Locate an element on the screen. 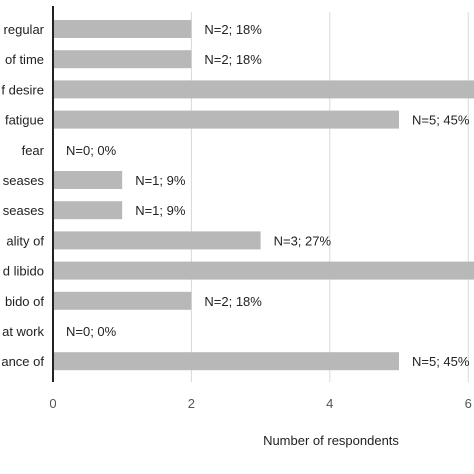 This screenshot has height=474, width=474. category-label: f desire is located at coordinates (22, 89).